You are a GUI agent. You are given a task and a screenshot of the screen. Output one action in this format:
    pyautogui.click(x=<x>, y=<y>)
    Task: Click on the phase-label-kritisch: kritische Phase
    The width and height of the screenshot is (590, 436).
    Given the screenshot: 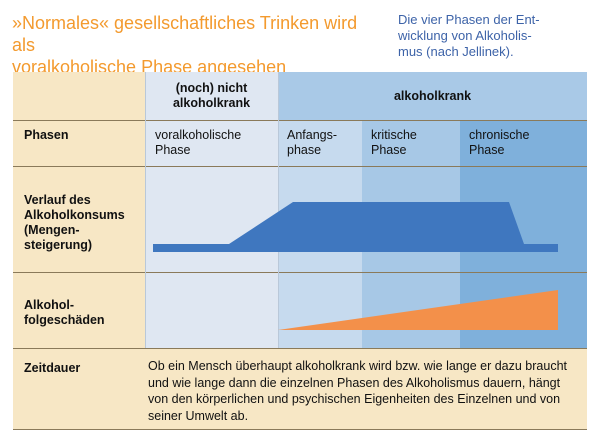 What is the action you would take?
    pyautogui.click(x=394, y=142)
    